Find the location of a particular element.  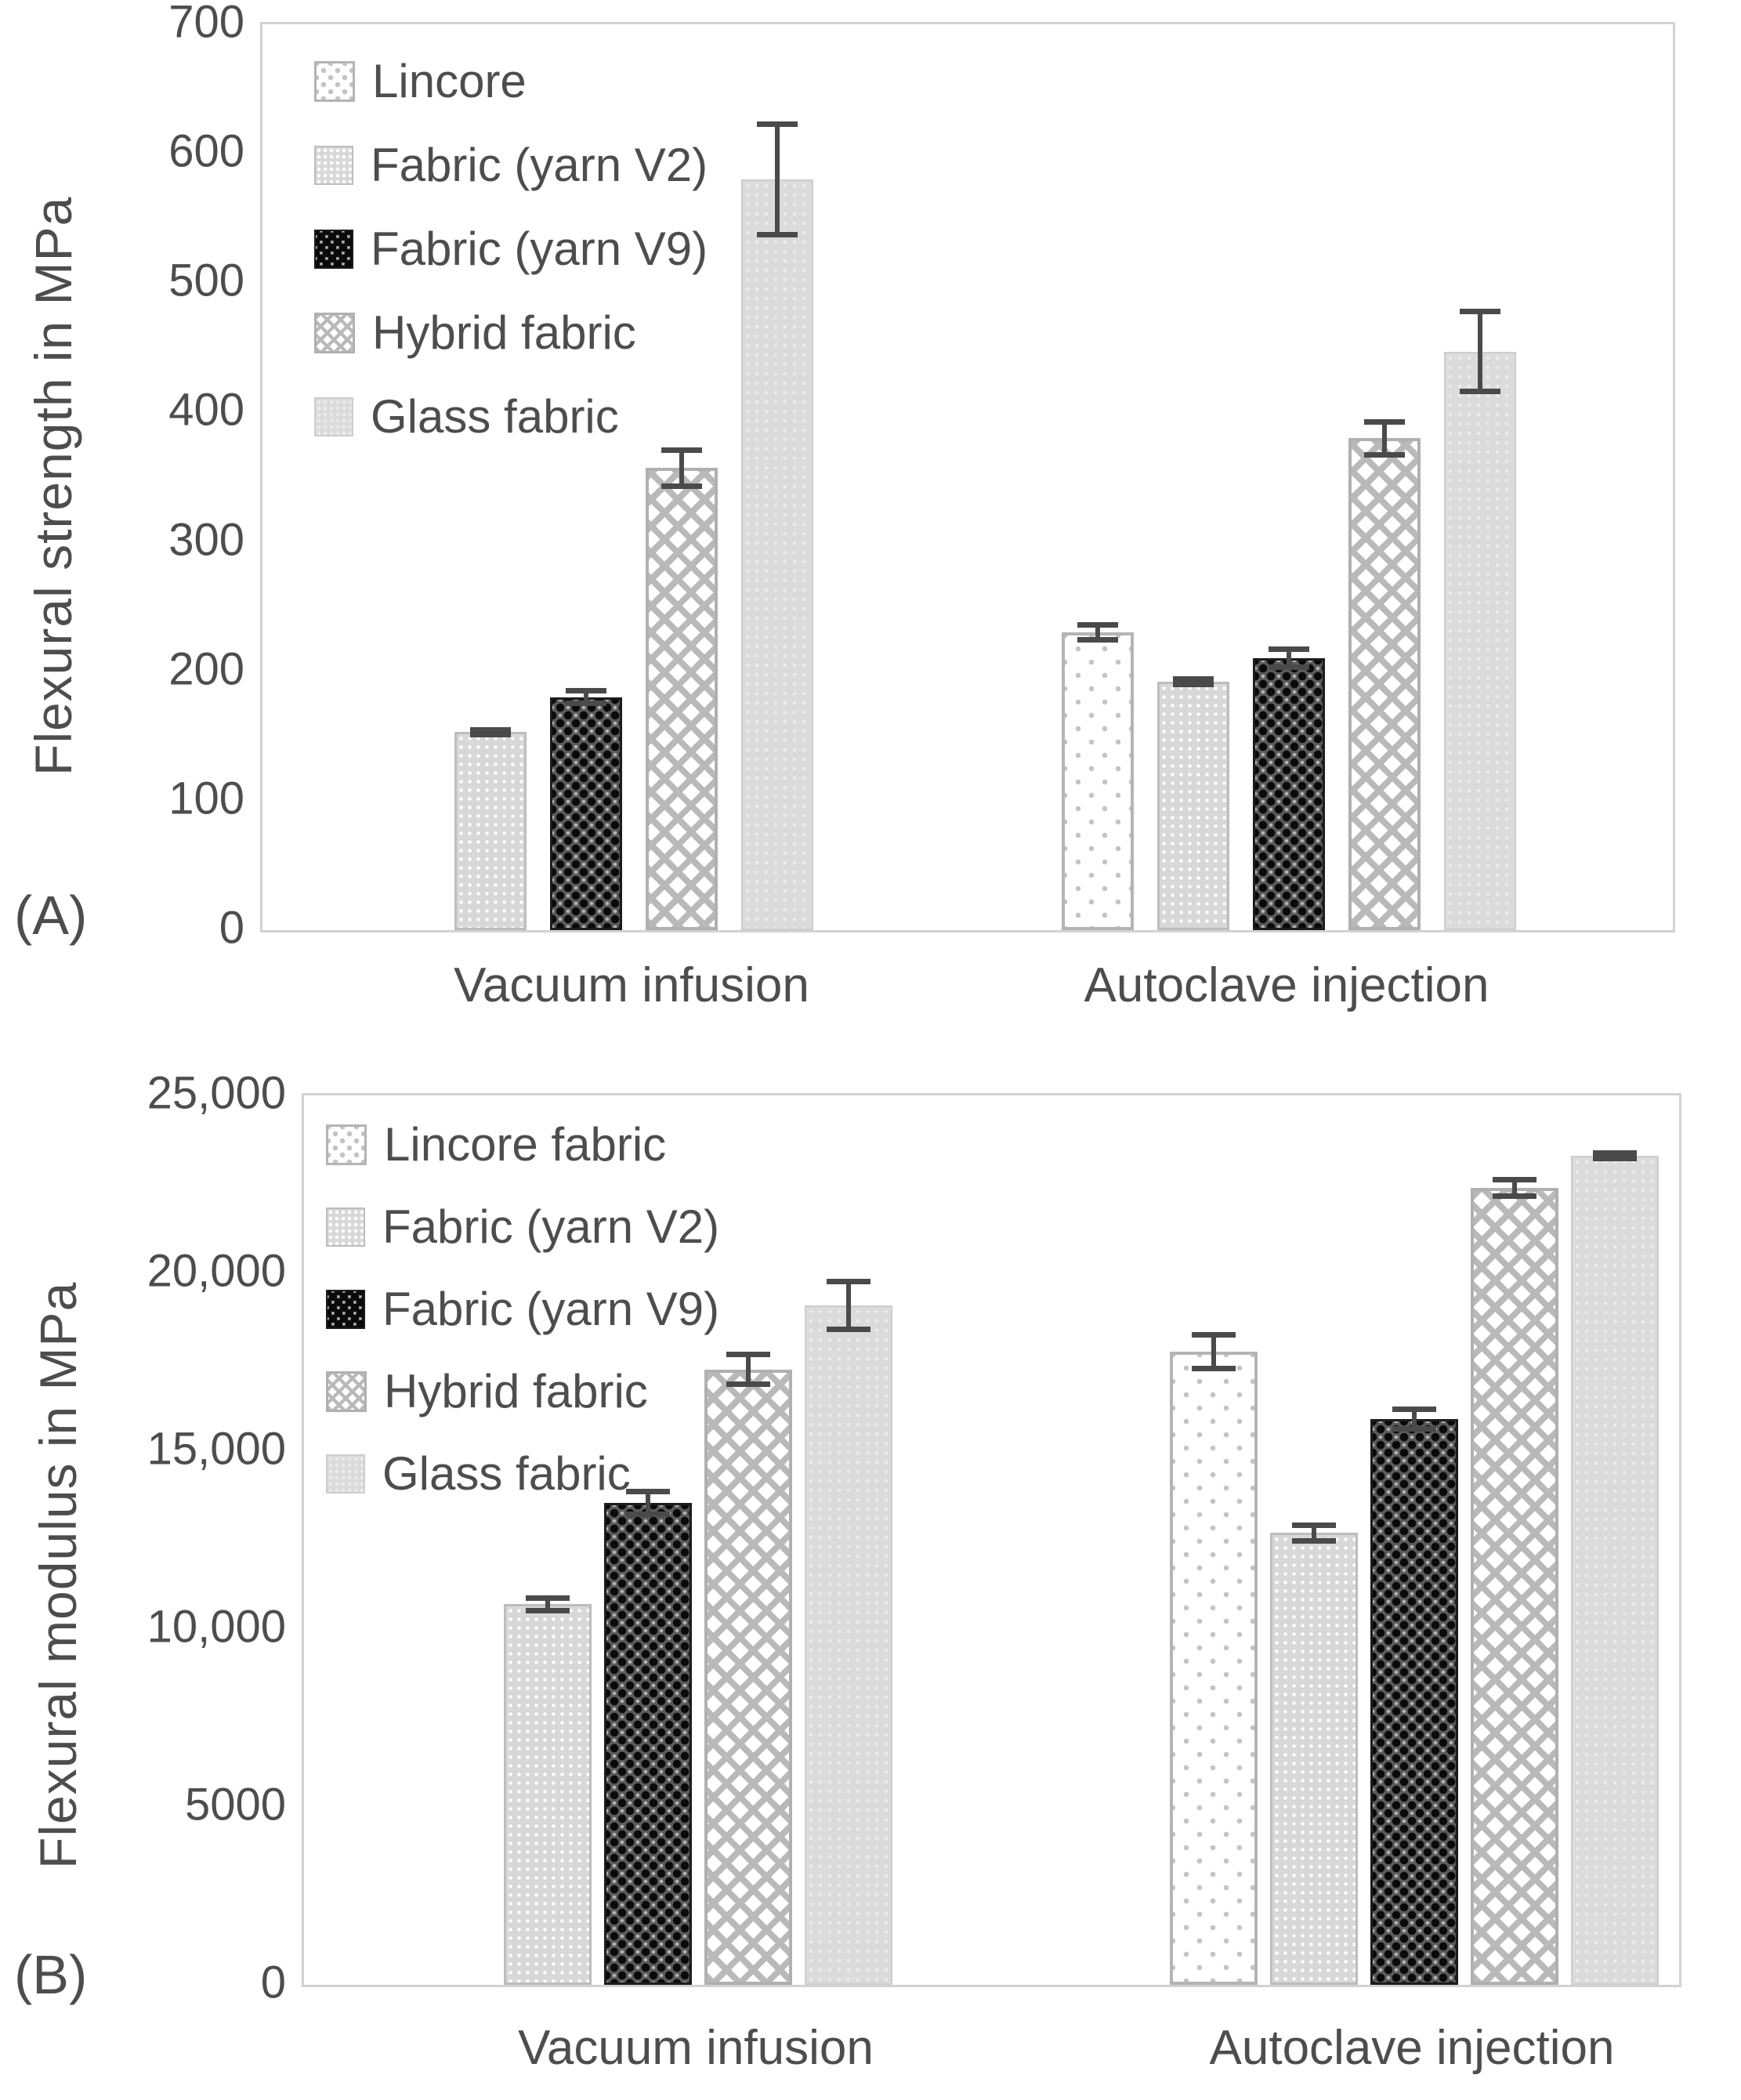

y-tick-label-a: 600 is located at coordinates (206, 151).